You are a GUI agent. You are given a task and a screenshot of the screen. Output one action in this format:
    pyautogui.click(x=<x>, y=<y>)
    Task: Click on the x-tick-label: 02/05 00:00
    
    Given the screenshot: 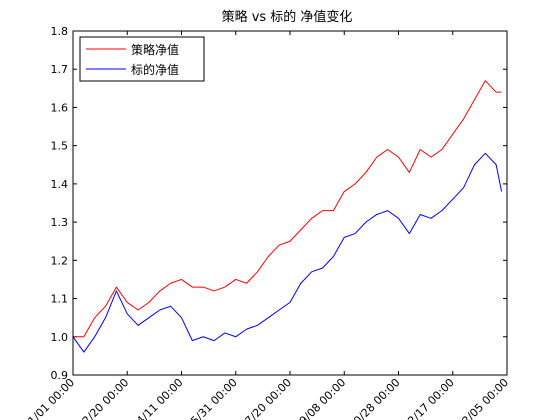 What is the action you would take?
    pyautogui.click(x=483, y=398)
    